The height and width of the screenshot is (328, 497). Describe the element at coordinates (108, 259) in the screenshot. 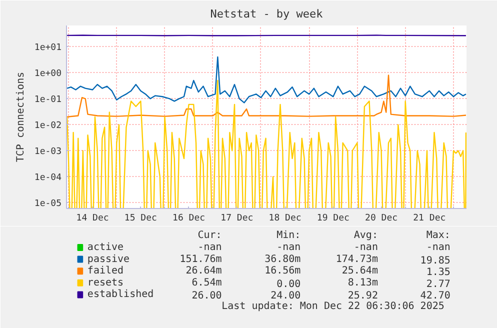

I see `legend-label: passive` at that location.